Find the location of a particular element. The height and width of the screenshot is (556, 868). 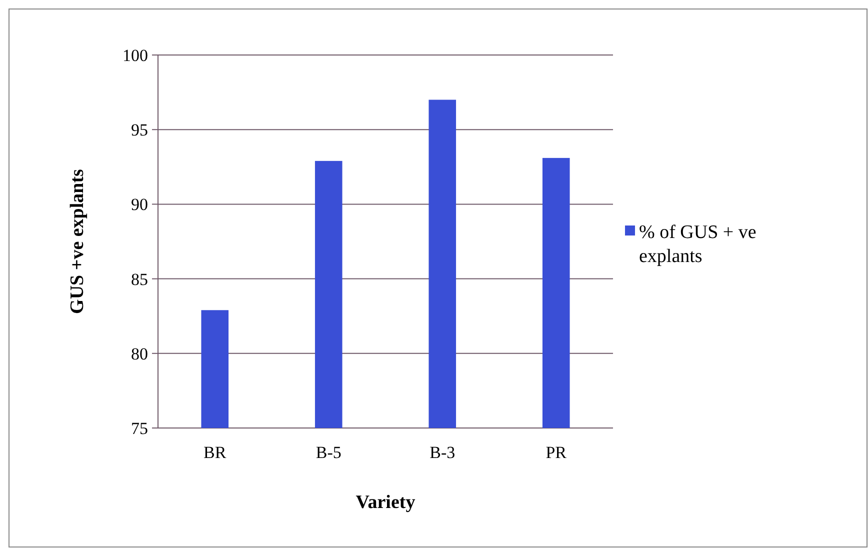

y-tick-label: 90 is located at coordinates (139, 204).